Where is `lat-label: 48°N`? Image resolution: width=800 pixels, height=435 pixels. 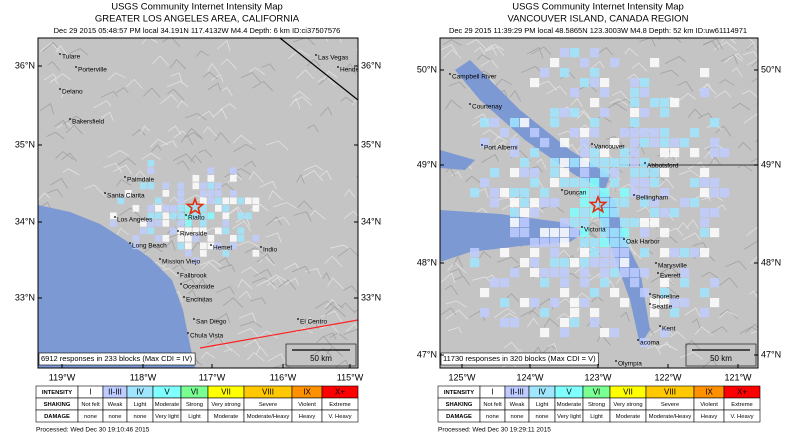
lat-label: 48°N is located at coordinates (427, 262).